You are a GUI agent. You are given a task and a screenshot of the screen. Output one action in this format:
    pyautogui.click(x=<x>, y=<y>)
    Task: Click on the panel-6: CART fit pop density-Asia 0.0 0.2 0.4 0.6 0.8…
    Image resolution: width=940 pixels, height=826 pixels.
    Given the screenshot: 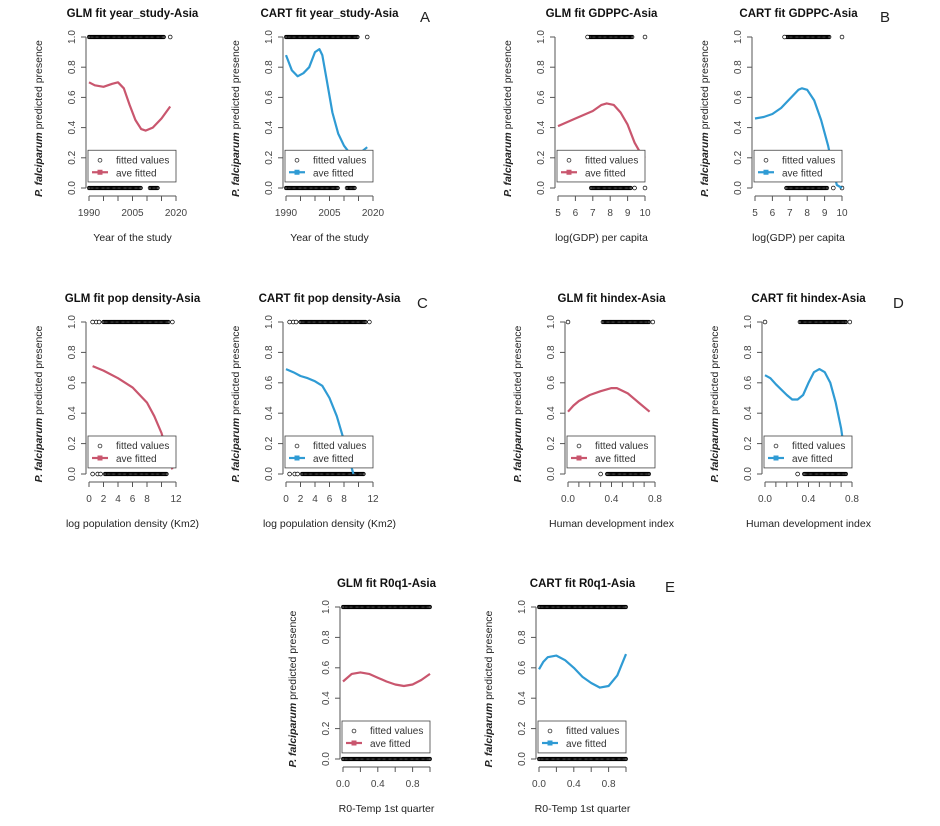 What is the action you would take?
    pyautogui.click(x=315, y=411)
    